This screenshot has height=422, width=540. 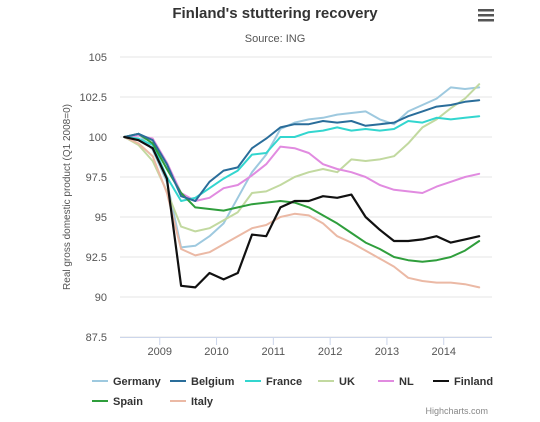 I want to click on legend-label: Spain, so click(x=128, y=402).